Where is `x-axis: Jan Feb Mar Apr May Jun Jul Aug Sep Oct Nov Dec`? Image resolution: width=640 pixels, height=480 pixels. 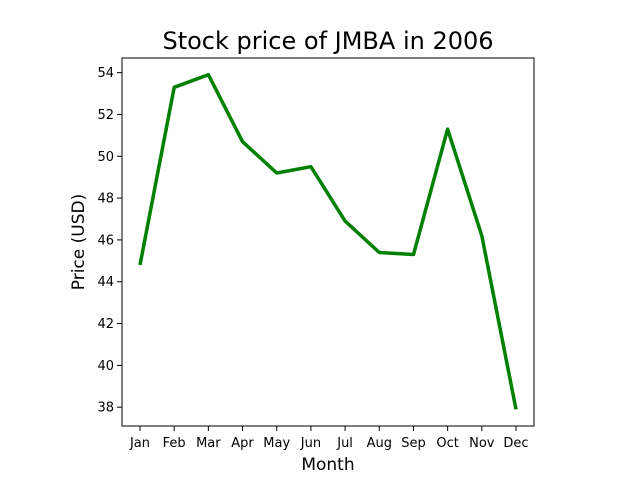
x-axis: Jan Feb Mar Apr May Jun Jul Aug Sep Oct Nov Dec is located at coordinates (329, 438).